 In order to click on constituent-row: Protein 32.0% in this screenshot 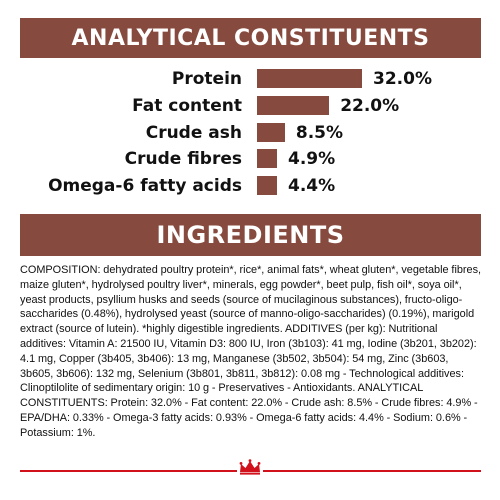, I will do `click(250, 79)`.